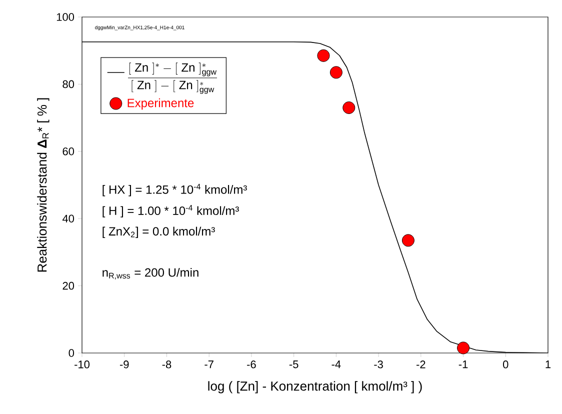  Describe the element at coordinates (82, 364) in the screenshot. I see `x-tick-label: -10` at that location.